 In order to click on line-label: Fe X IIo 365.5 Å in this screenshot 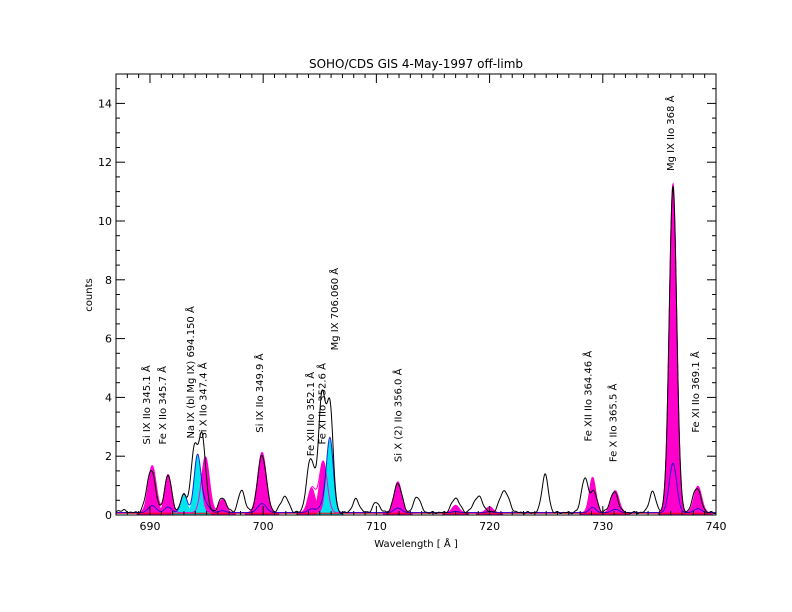, I will do `click(612, 423)`.